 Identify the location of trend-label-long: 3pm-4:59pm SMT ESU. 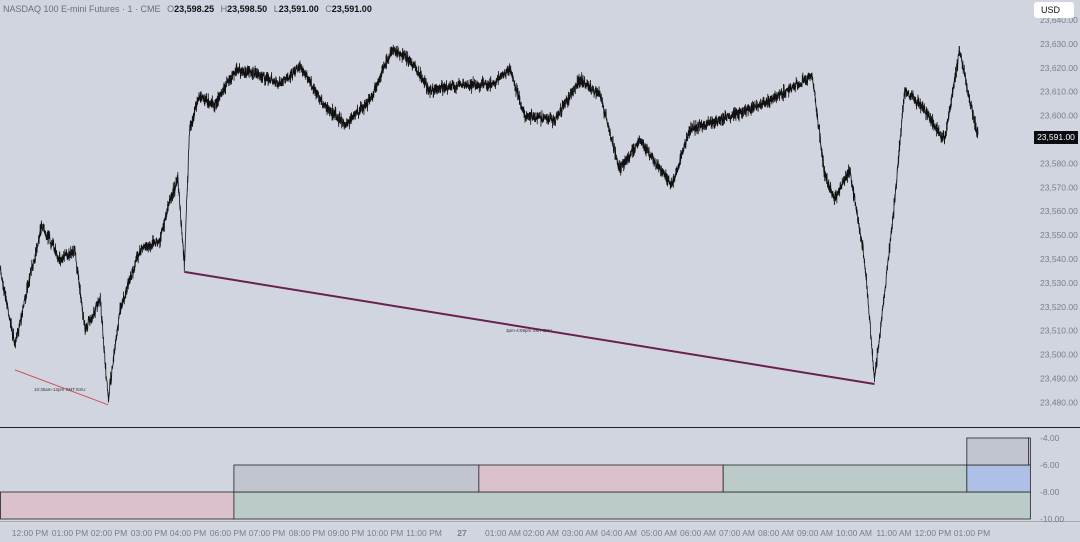
(529, 330).